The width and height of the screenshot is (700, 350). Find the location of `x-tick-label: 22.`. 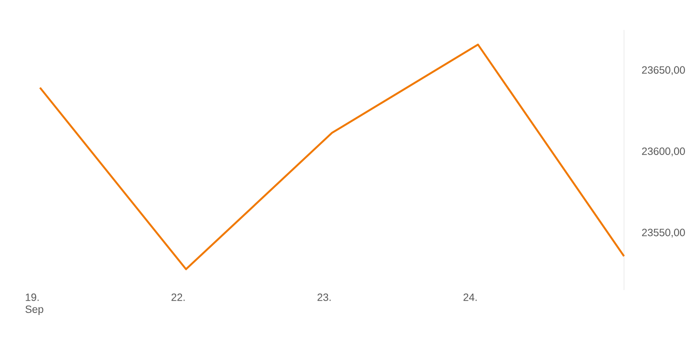

x-tick-label: 22. is located at coordinates (178, 297).